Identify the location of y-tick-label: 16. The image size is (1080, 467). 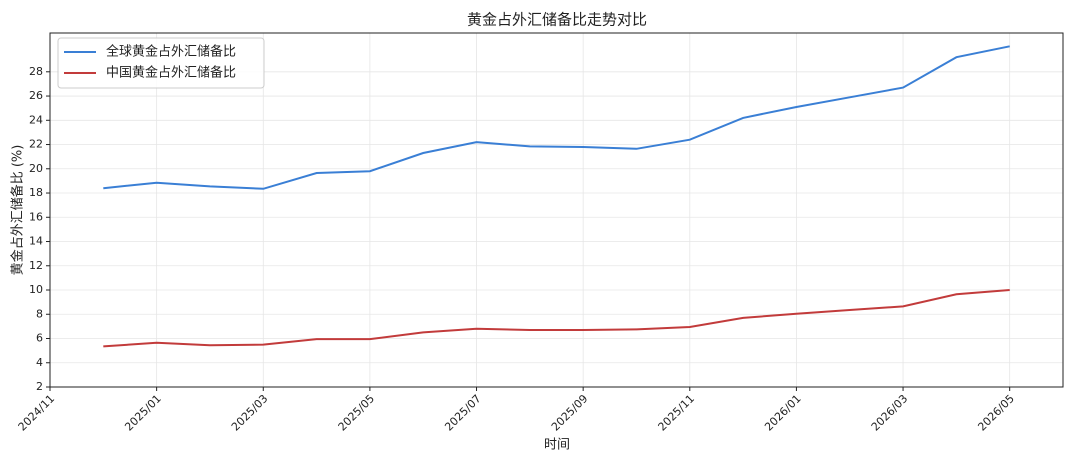
(36, 216).